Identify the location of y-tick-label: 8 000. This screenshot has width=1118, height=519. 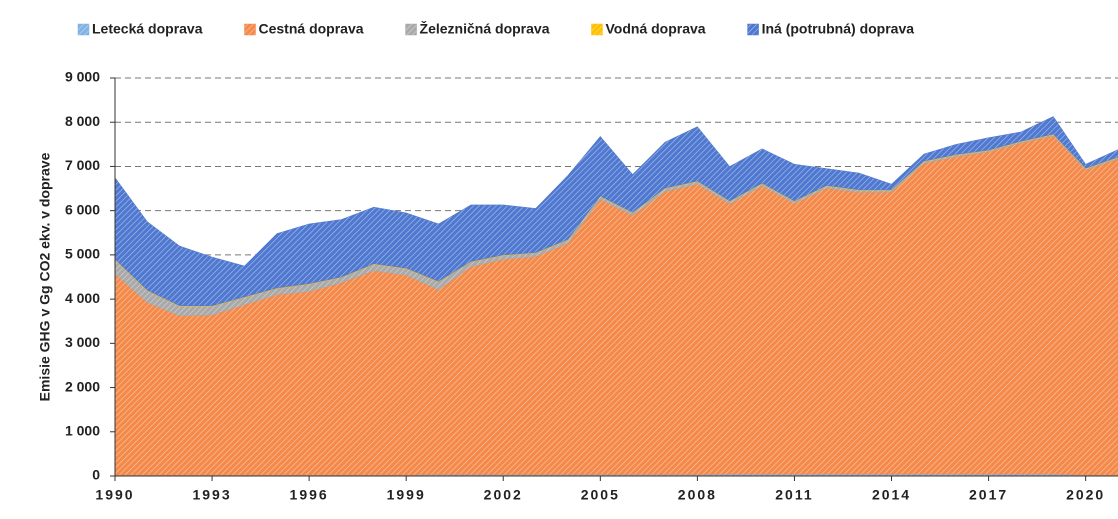
(82, 121).